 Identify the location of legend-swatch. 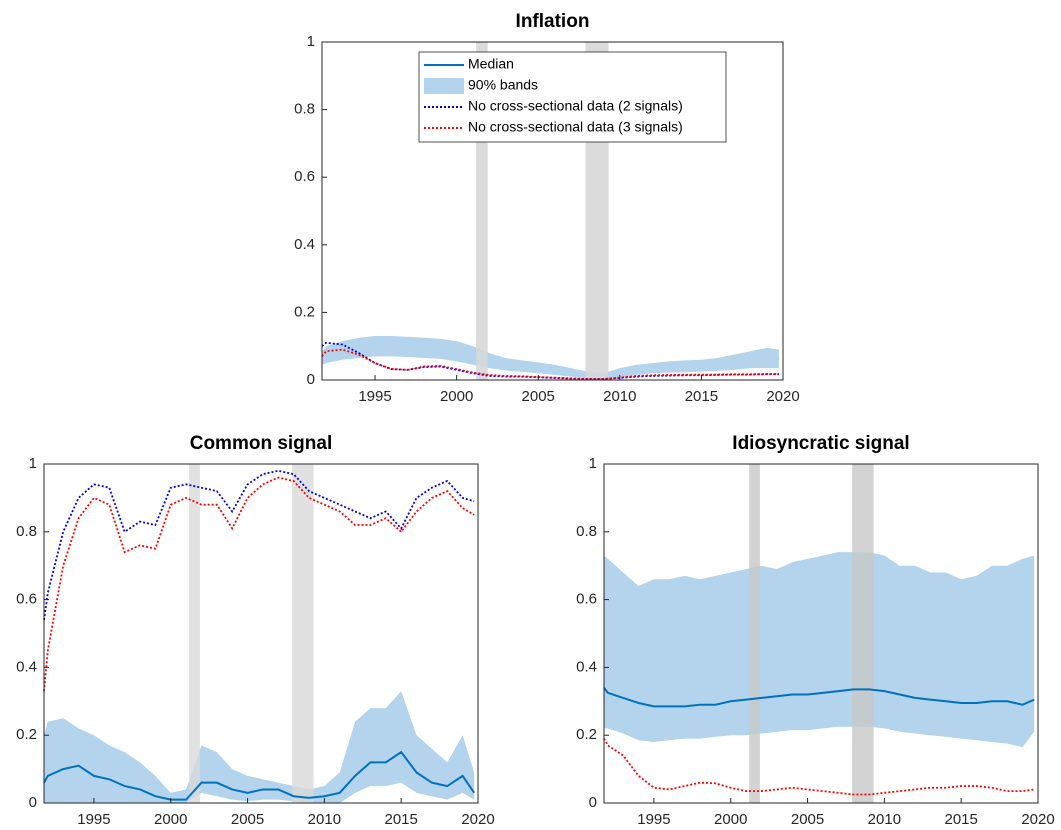
(444, 86).